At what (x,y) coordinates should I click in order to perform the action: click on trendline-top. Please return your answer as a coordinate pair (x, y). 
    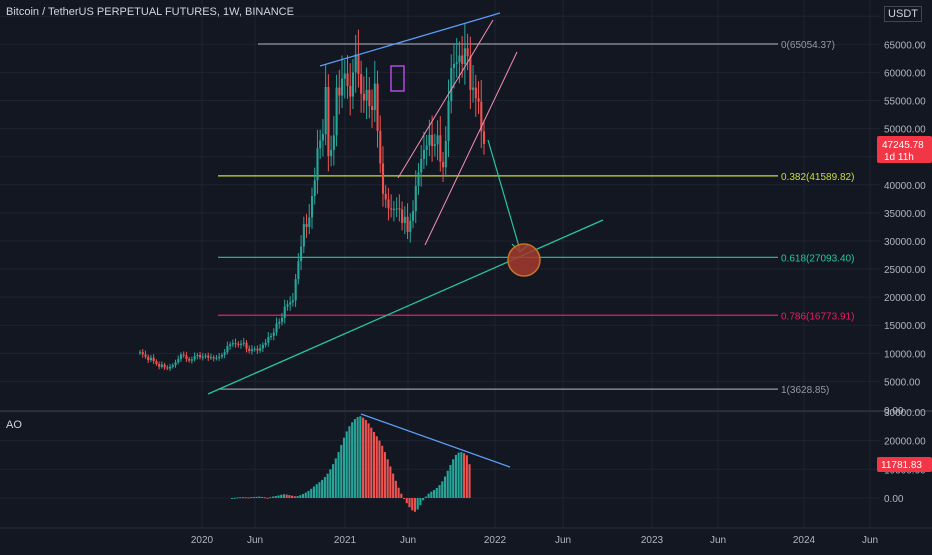
    Looking at the image, I should click on (410, 39).